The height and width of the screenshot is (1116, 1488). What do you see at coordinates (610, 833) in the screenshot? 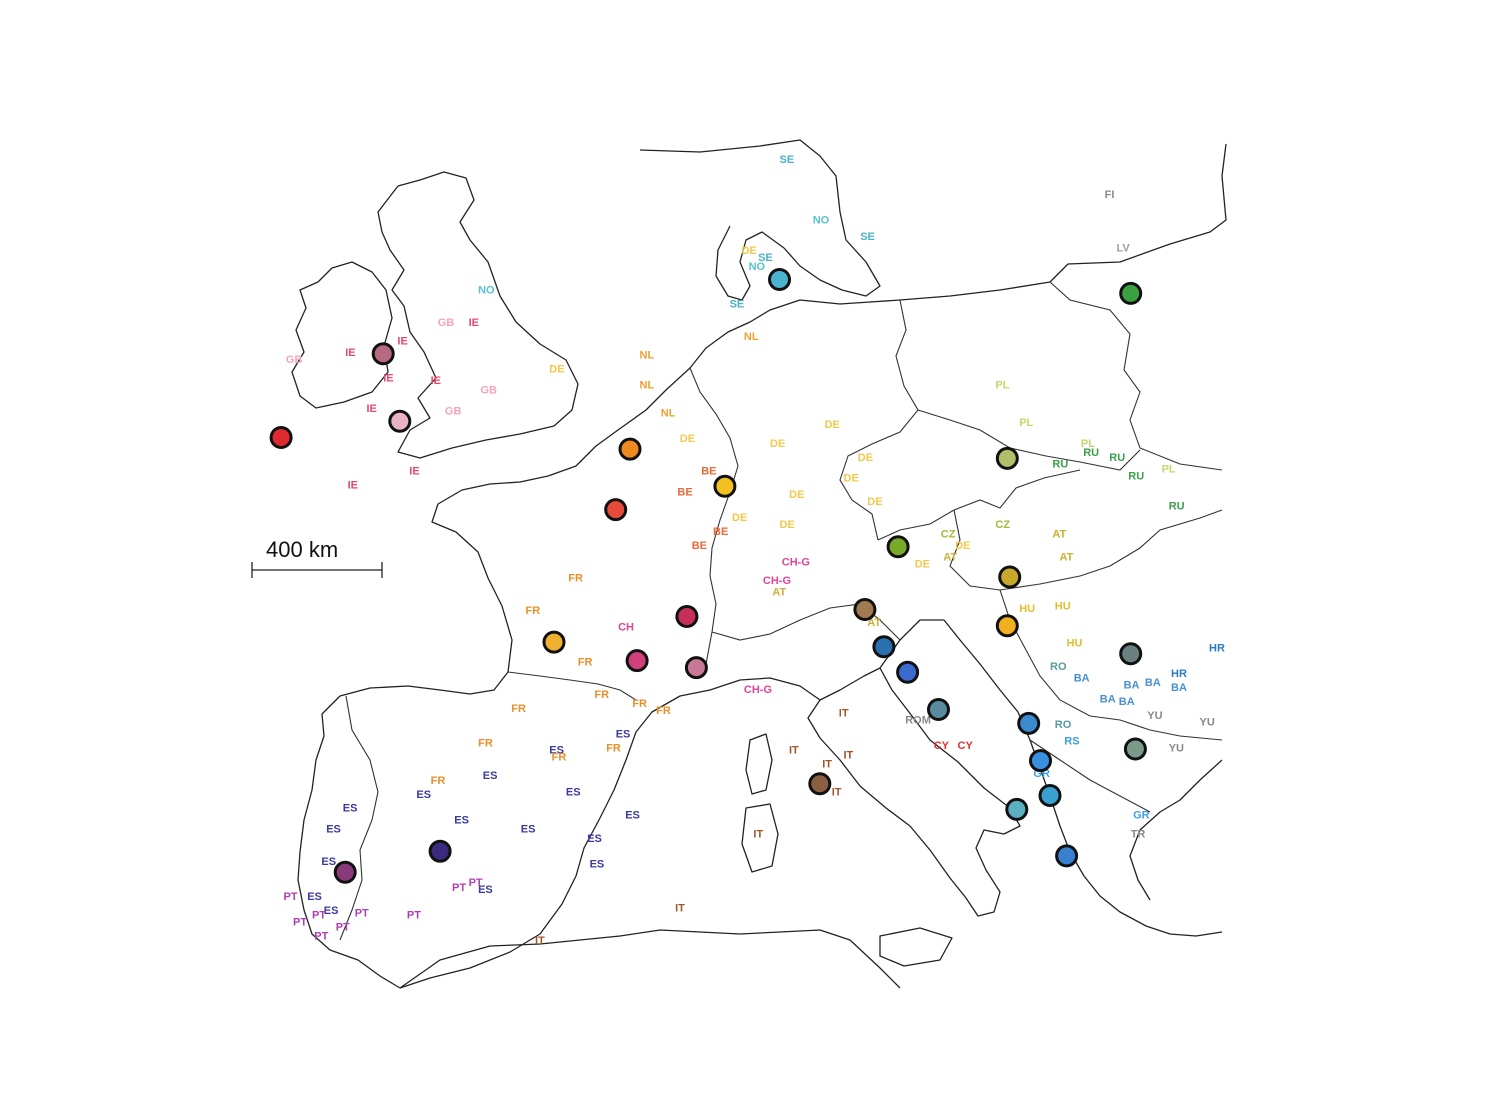
I see `coastline-mediterranean-west` at bounding box center [610, 833].